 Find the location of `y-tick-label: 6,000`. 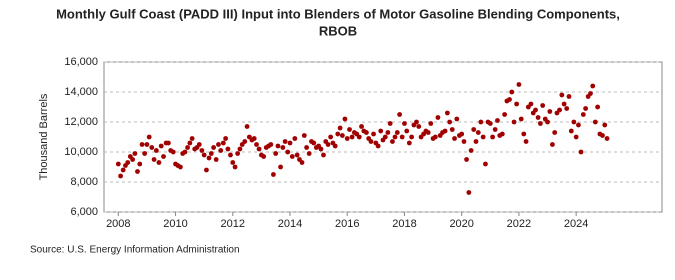

y-tick-label: 6,000 is located at coordinates (84, 212).